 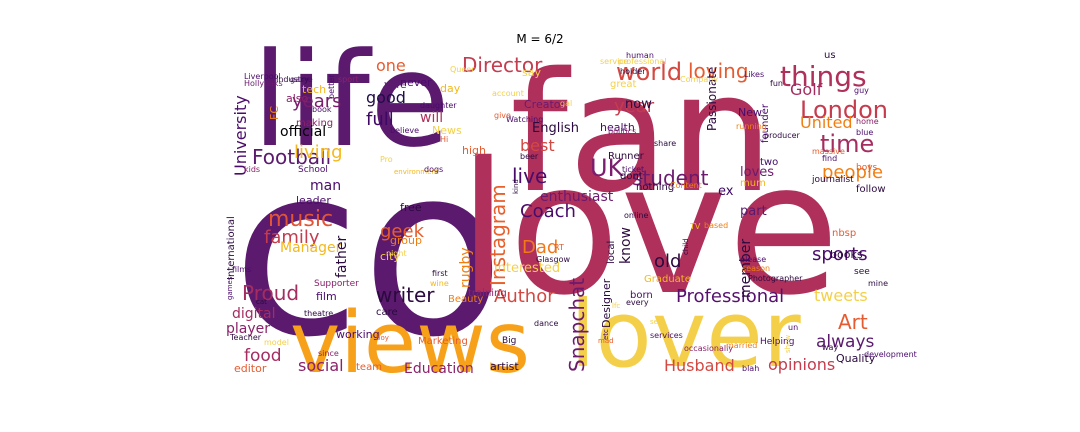 What do you see at coordinates (832, 180) in the screenshot?
I see `word-112: journalist` at bounding box center [832, 180].